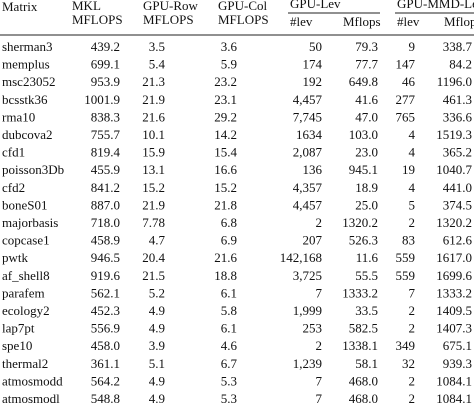 This screenshot has width=474, height=405. Describe the element at coordinates (153, 187) in the screenshot. I see `gpu-row-mflops: 15.2` at that location.